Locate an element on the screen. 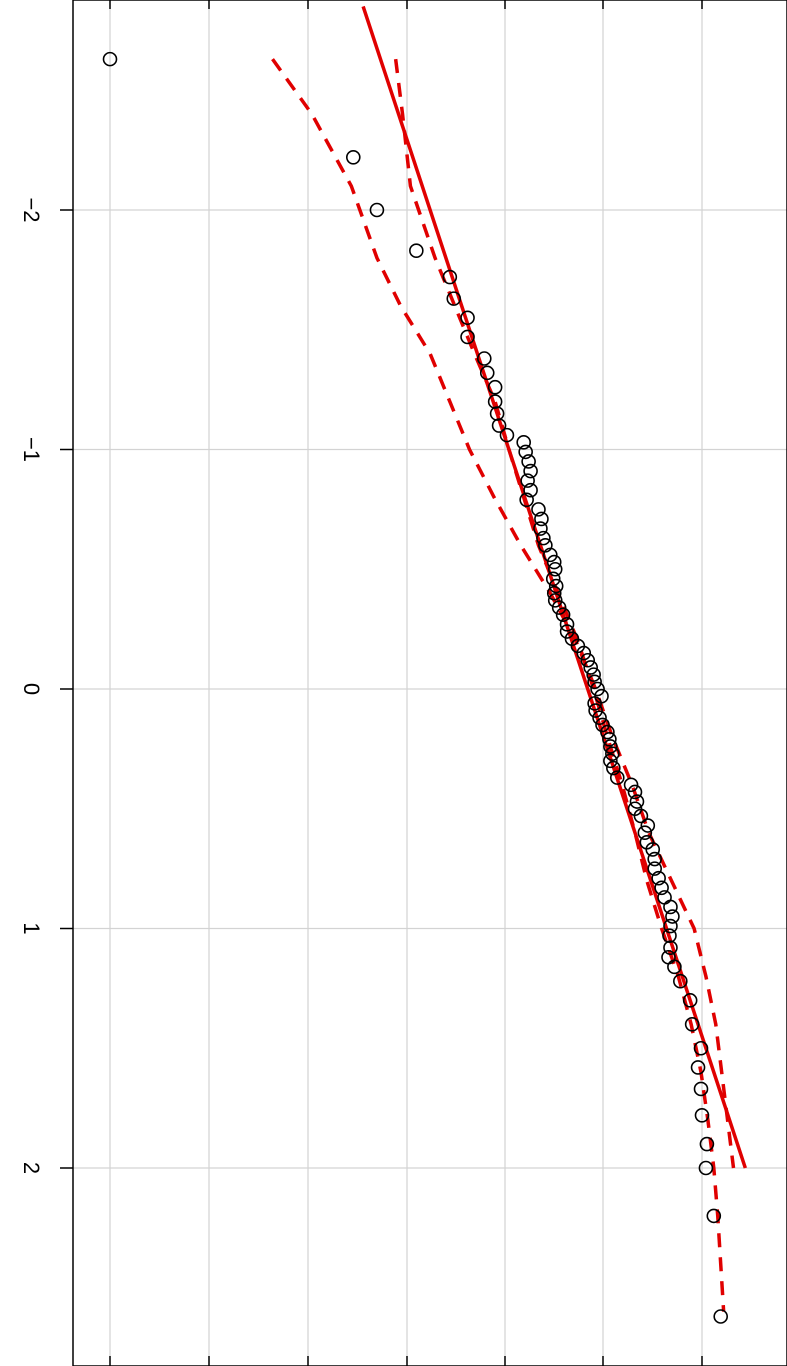  tick-label: 1 is located at coordinates (31, 928).